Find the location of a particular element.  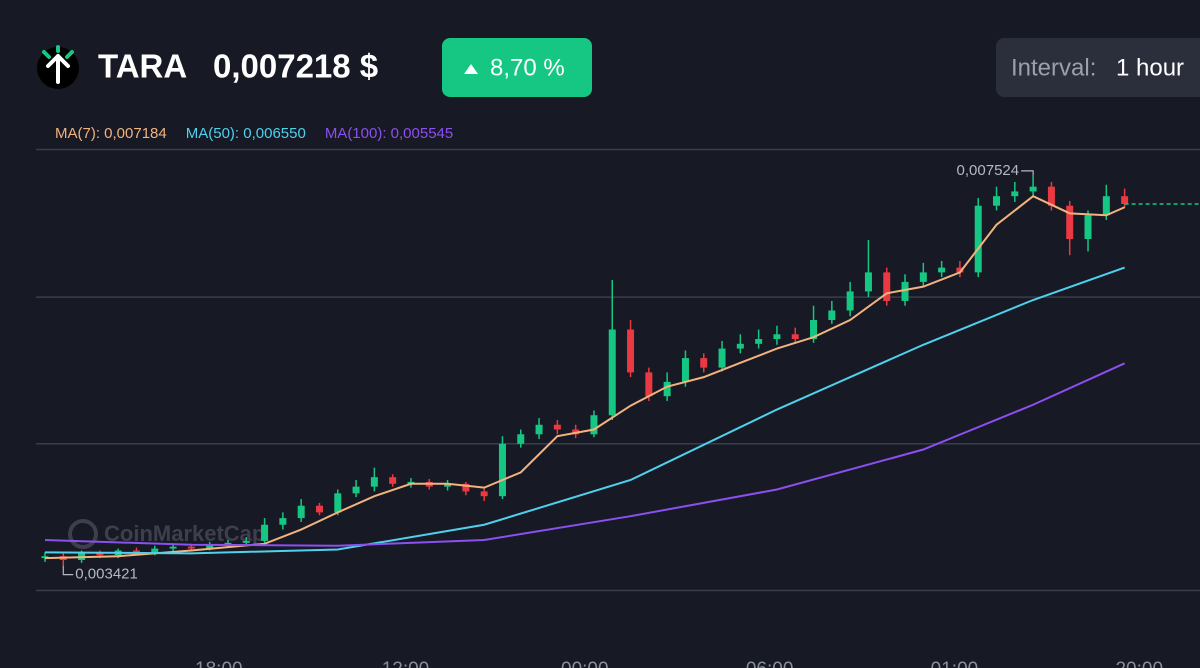

low-annotation: 0,003421 is located at coordinates (106, 574).